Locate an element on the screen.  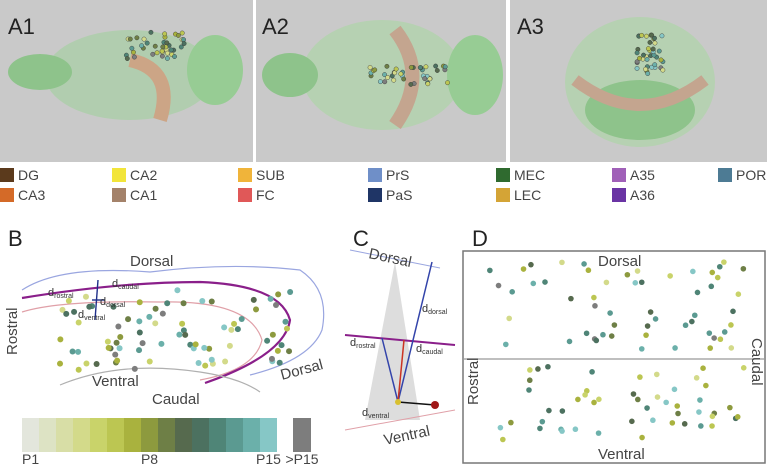
legend-label: CA2 is located at coordinates (143, 175).